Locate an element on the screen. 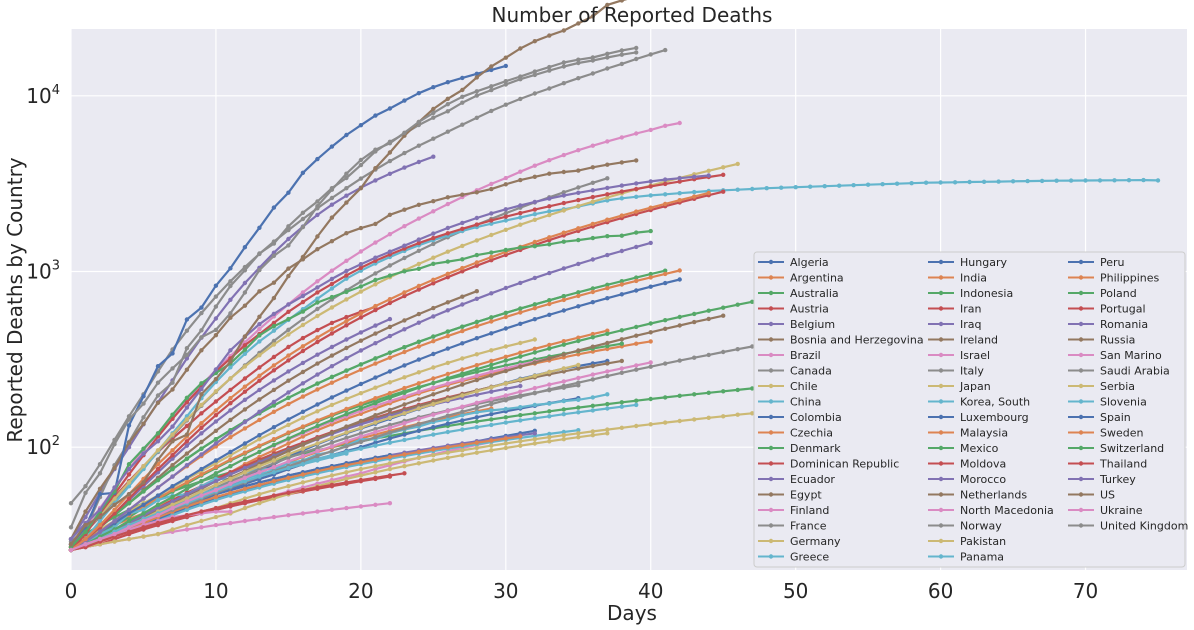 This screenshot has height=630, width=1194. legend-label: Panama is located at coordinates (982, 557).